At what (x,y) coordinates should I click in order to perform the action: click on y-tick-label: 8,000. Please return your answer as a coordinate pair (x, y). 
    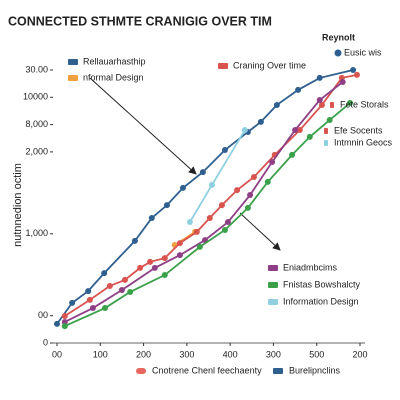
    Looking at the image, I should click on (36, 124).